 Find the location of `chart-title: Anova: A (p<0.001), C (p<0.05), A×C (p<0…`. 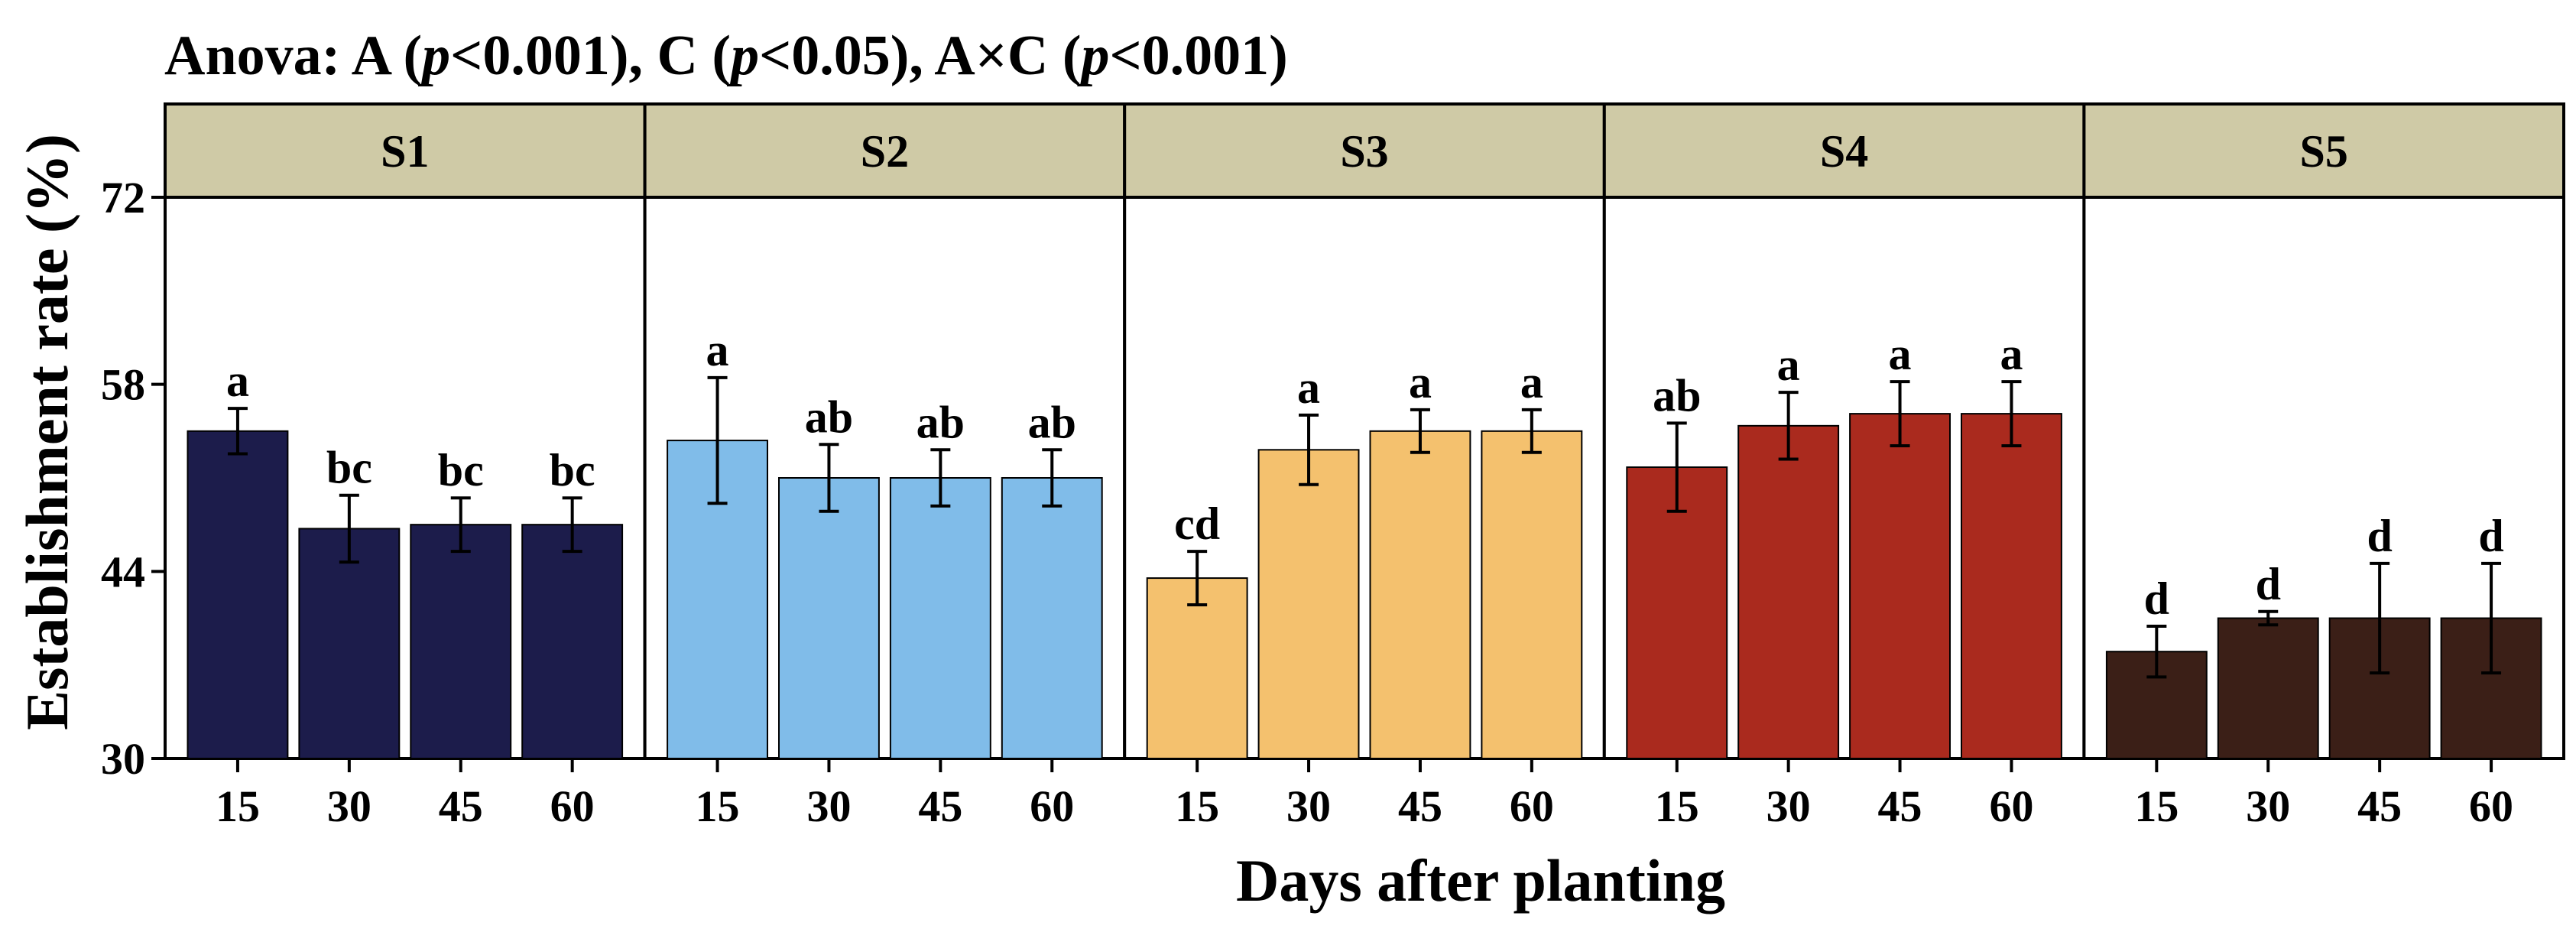

chart-title: Anova: A (p<0.001), C (p<0.05), A×C (p<0… is located at coordinates (726, 55).